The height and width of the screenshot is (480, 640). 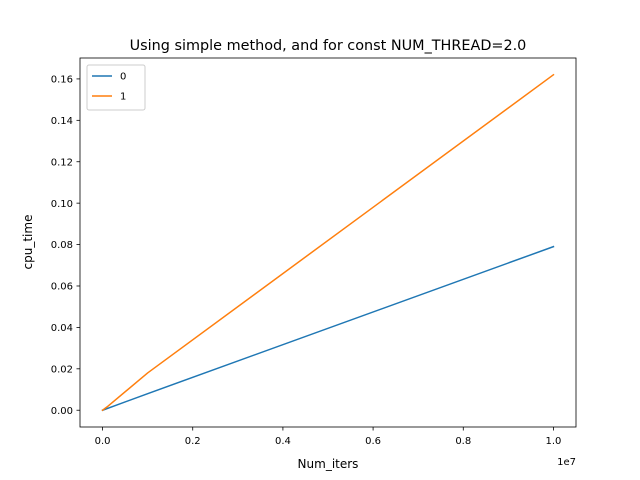 I want to click on y-tick-label: 0.00, so click(x=62, y=411).